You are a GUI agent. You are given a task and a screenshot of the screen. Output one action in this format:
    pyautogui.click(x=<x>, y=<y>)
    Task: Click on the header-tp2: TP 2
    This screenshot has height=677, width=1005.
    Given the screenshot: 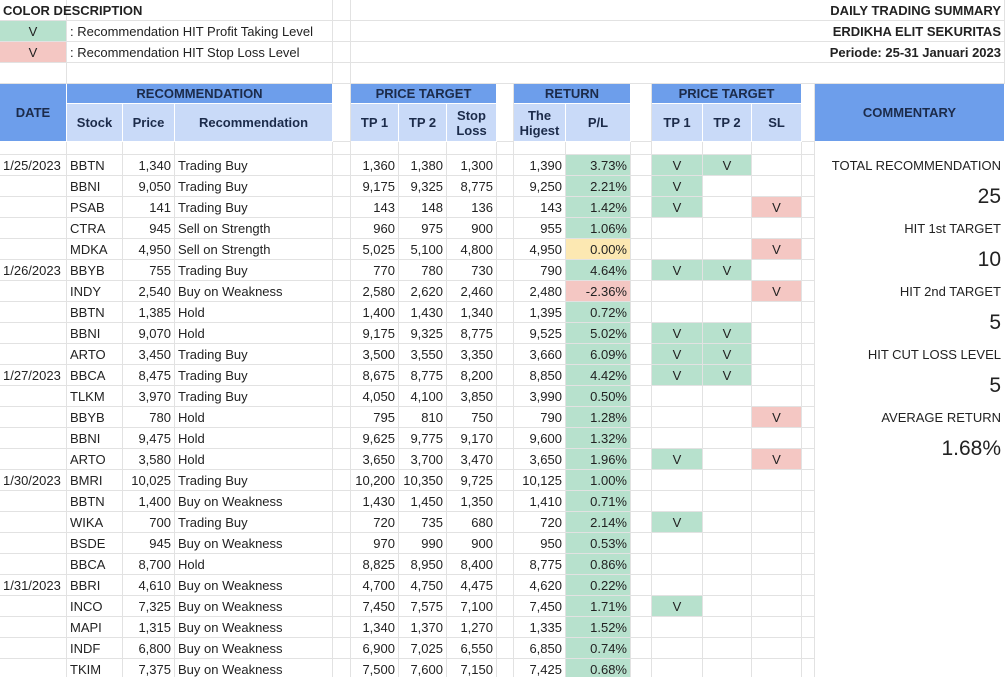 What is the action you would take?
    pyautogui.click(x=423, y=123)
    